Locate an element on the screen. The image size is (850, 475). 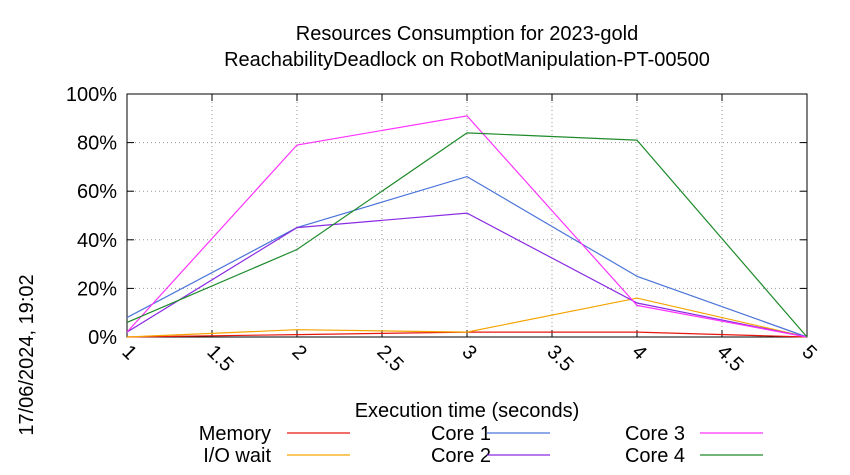
y-tick-label: 100% is located at coordinates (91, 95).